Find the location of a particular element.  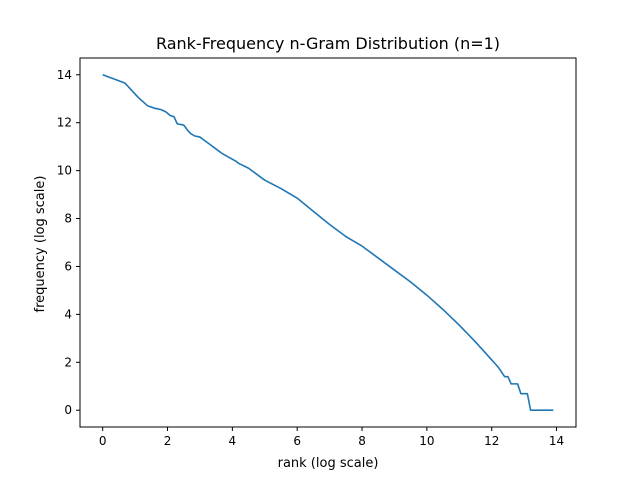

x-tick-label-8: 8 is located at coordinates (362, 441).